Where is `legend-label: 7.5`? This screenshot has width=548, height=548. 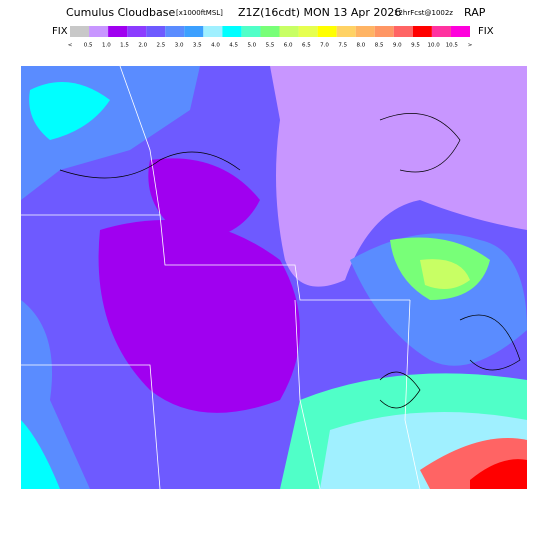 legend-label: 7.5 is located at coordinates (342, 46).